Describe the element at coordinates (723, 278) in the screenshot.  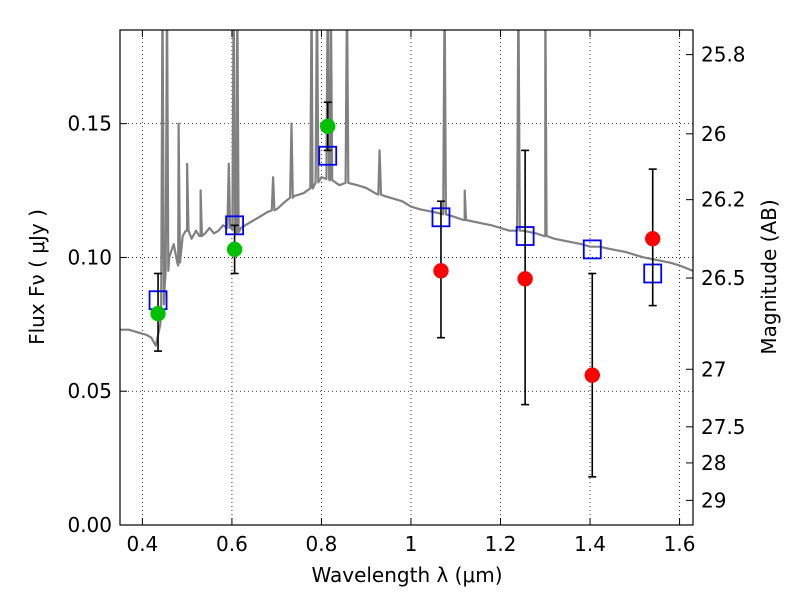
I see `y2-tick-label: 26.5` at that location.